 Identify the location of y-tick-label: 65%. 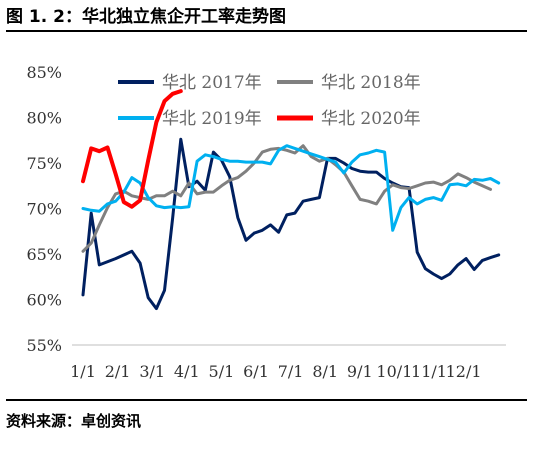
(44, 254).